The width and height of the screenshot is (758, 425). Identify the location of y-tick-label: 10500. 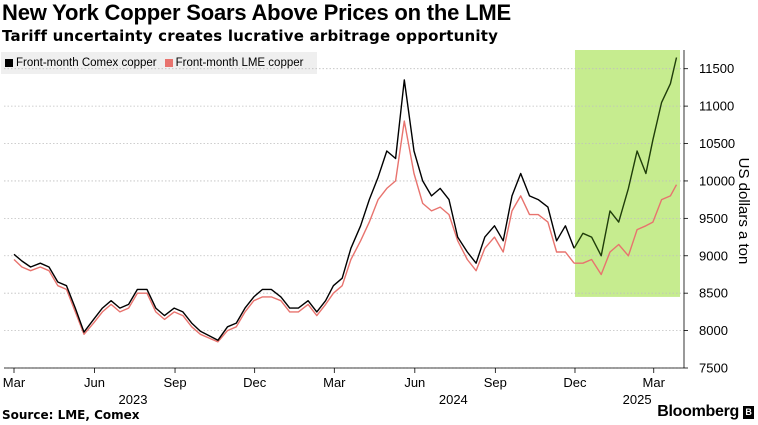
(717, 143).